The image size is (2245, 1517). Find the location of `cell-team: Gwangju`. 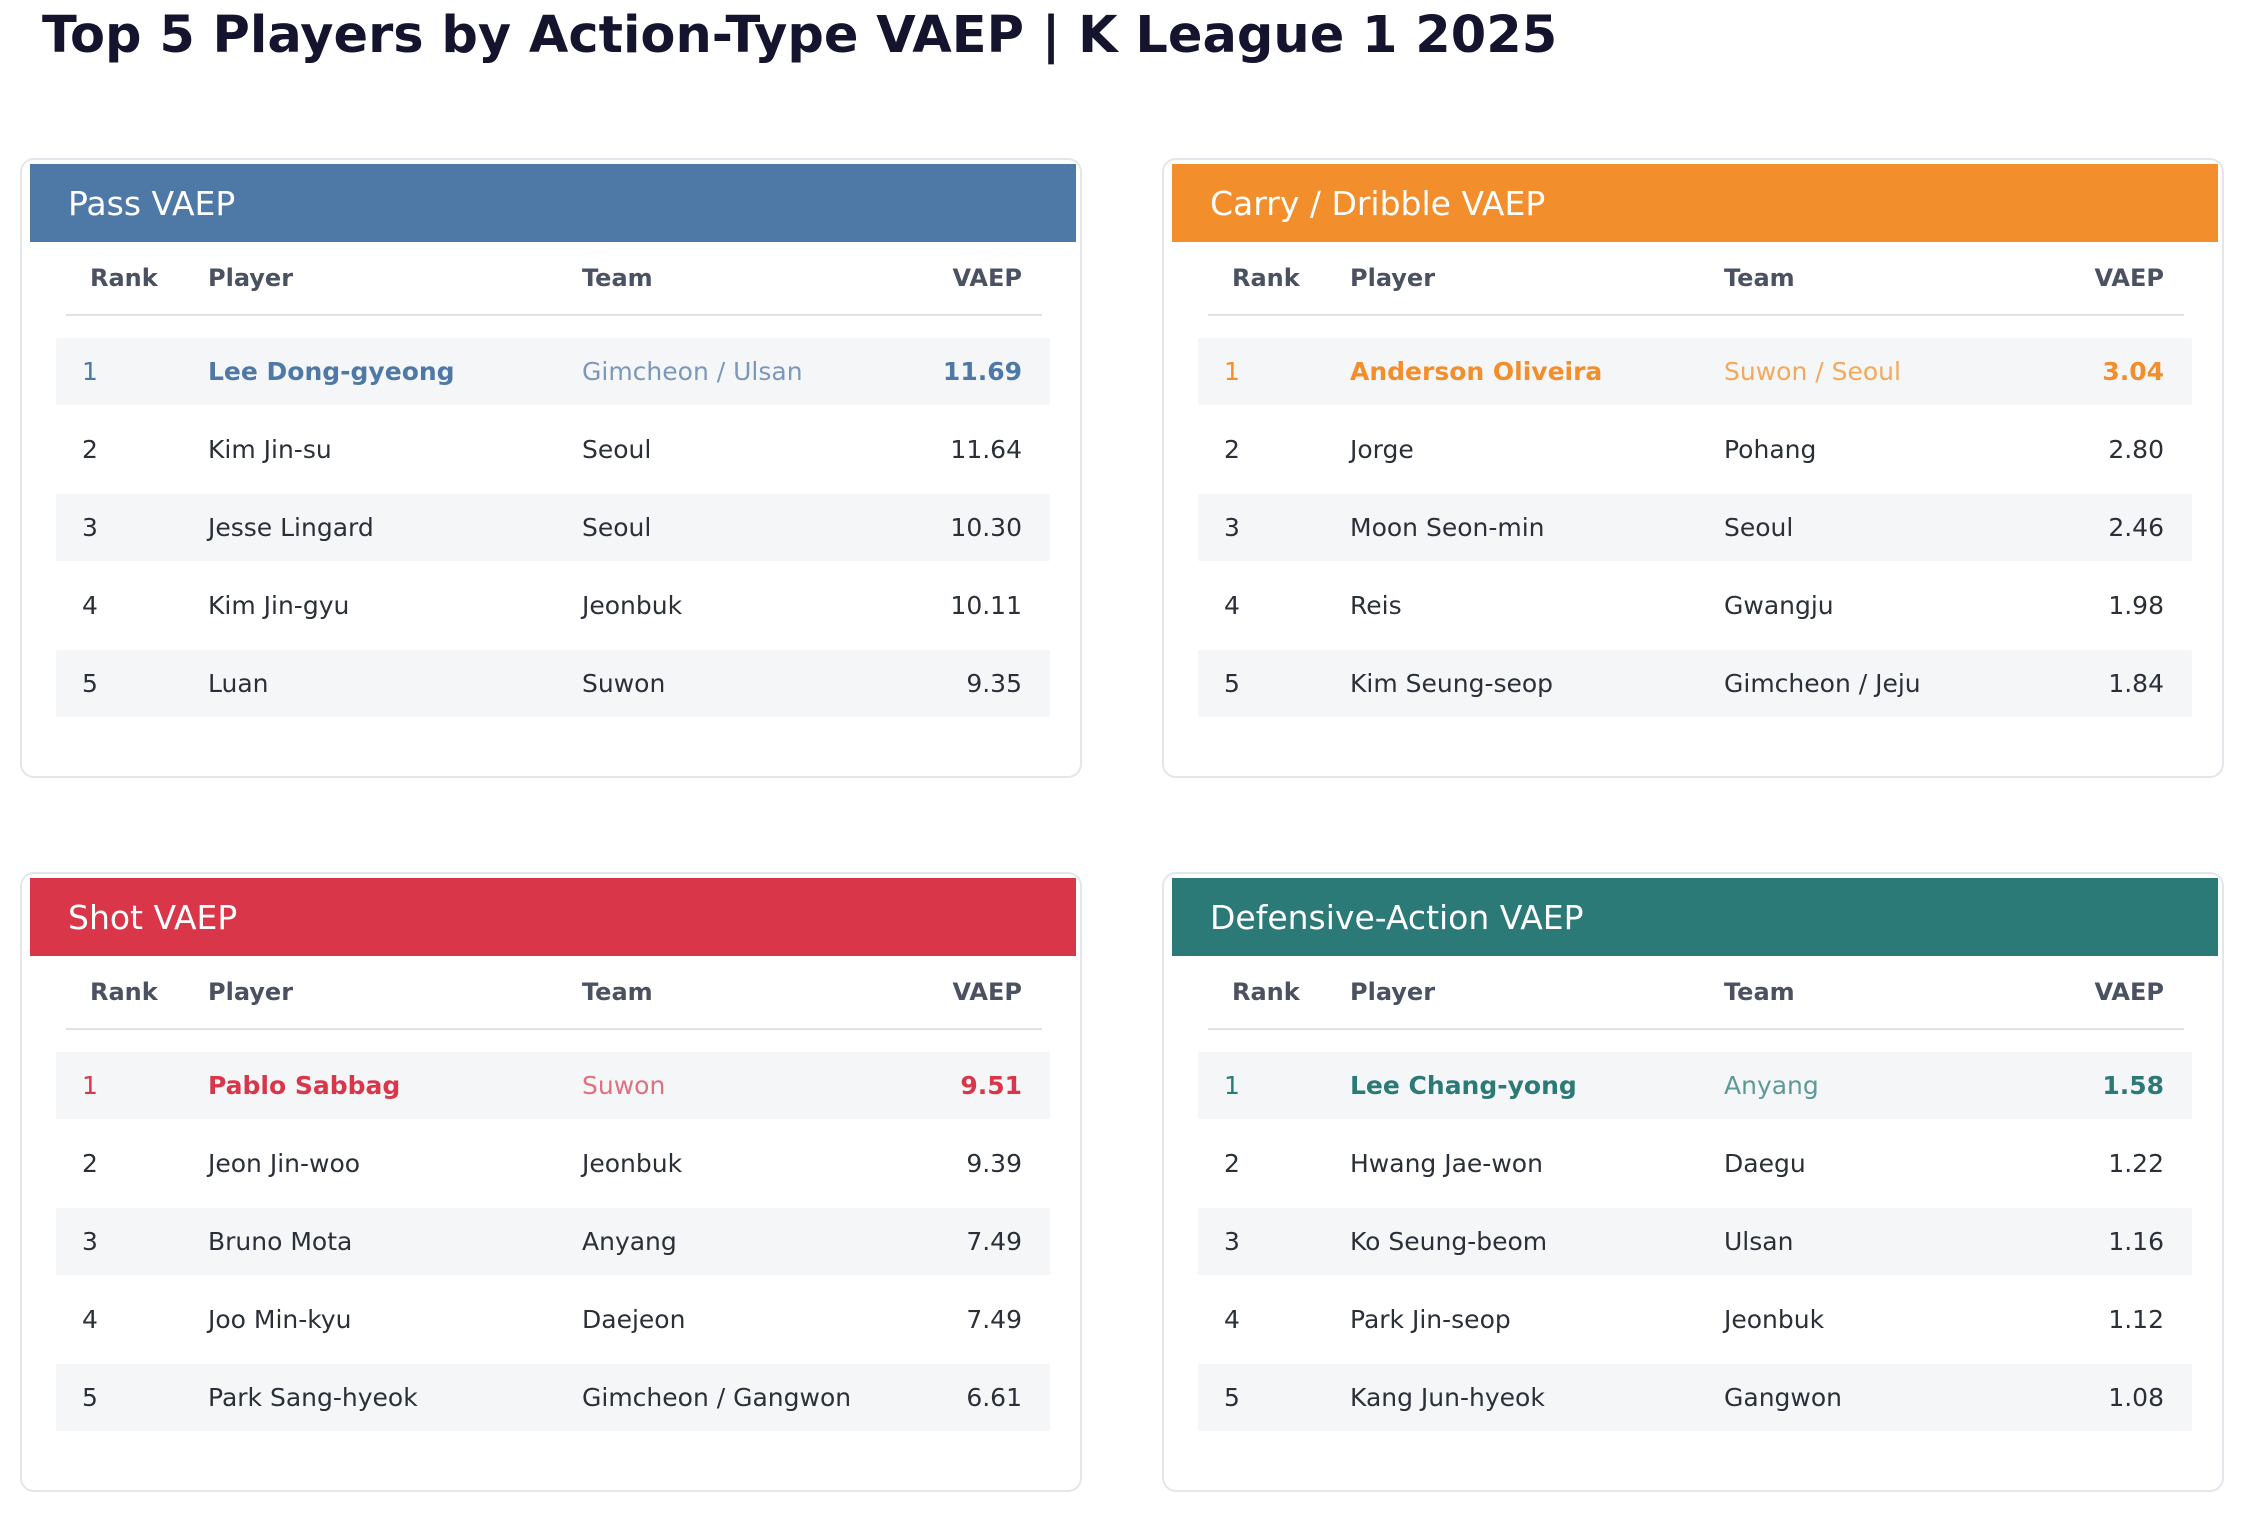

cell-team: Gwangju is located at coordinates (1779, 605).